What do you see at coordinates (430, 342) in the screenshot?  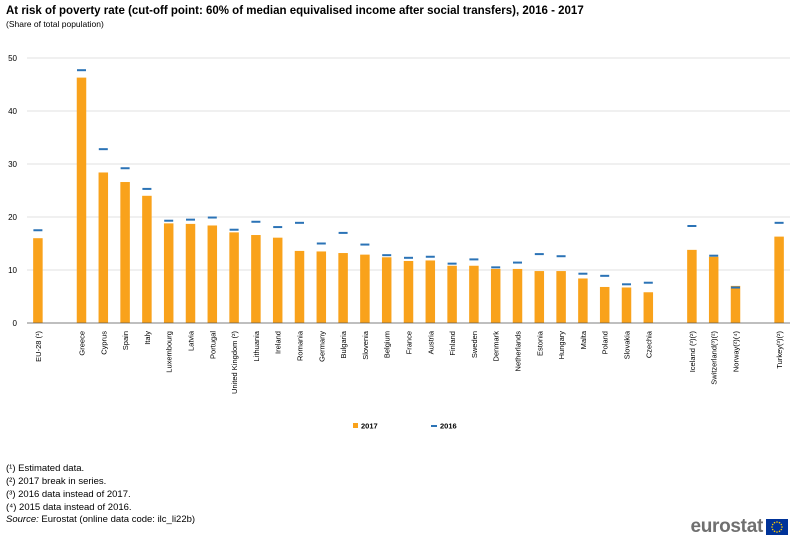 I see `x-tick-label: Austria` at bounding box center [430, 342].